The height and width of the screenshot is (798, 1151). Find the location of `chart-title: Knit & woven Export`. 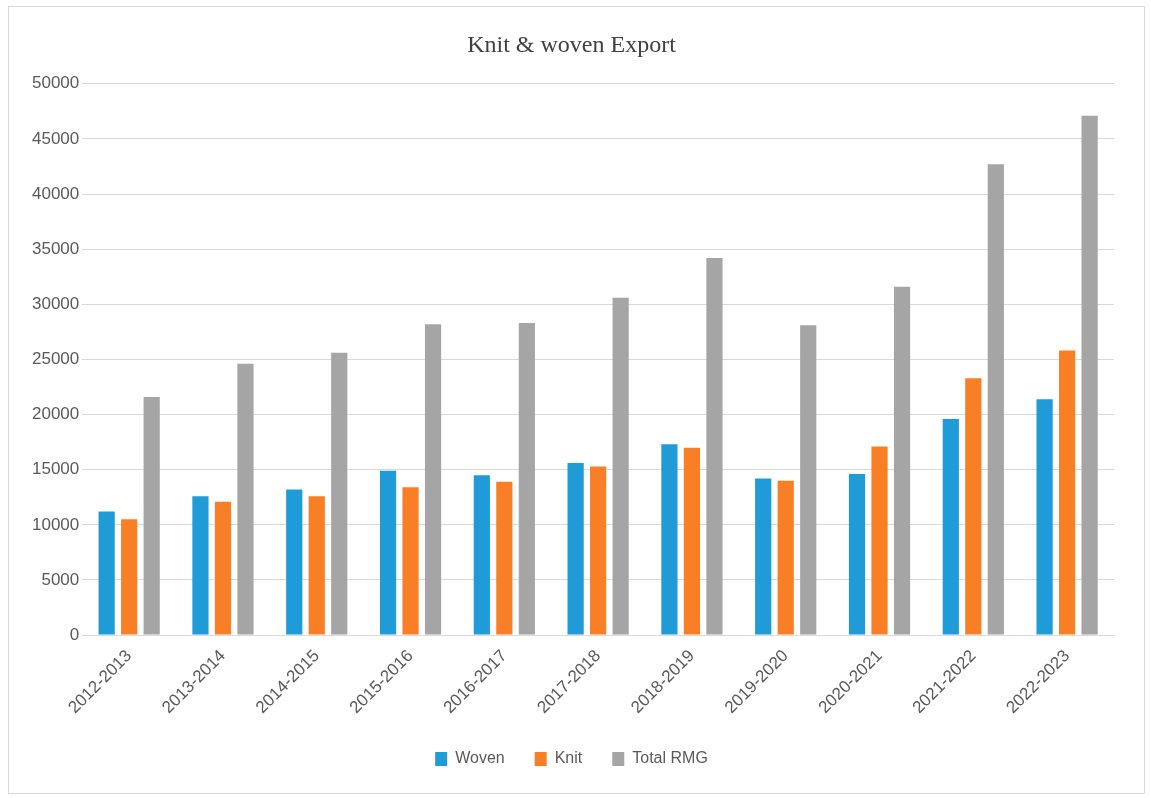

chart-title: Knit & woven Export is located at coordinates (572, 43).